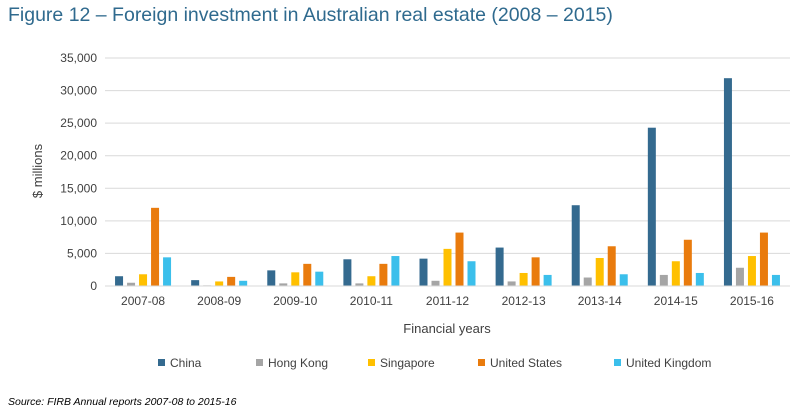 This screenshot has width=796, height=415. Describe the element at coordinates (186, 363) in the screenshot. I see `legend-label: China` at that location.